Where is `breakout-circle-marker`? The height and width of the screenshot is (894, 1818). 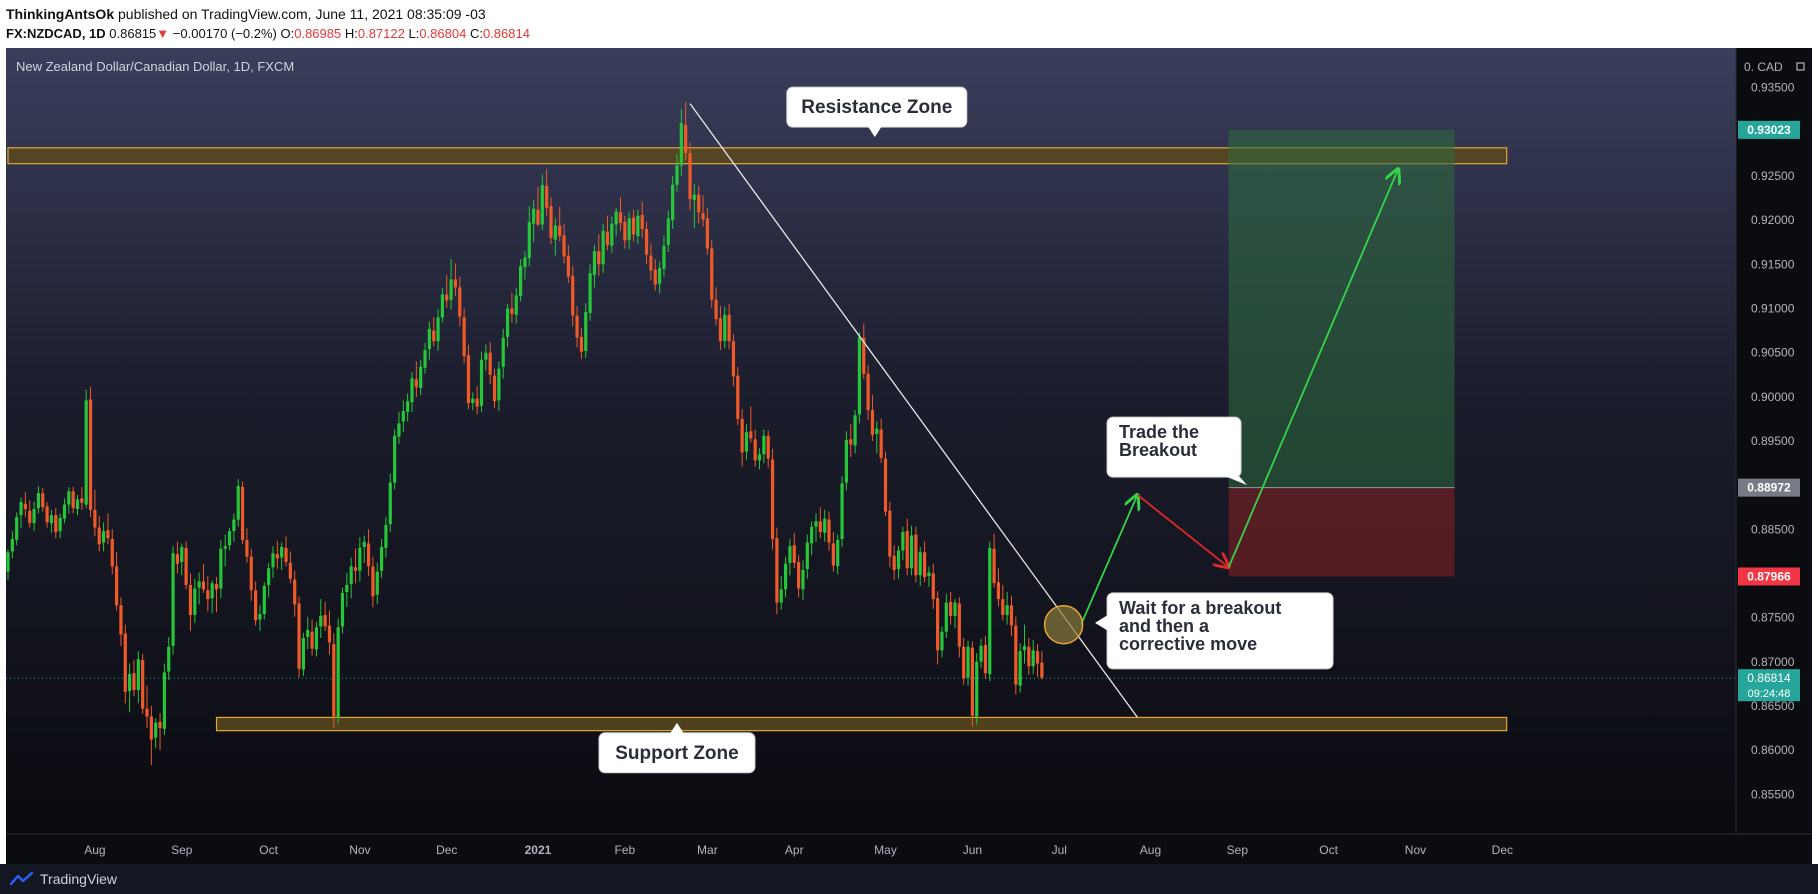 breakout-circle-marker is located at coordinates (1063, 624).